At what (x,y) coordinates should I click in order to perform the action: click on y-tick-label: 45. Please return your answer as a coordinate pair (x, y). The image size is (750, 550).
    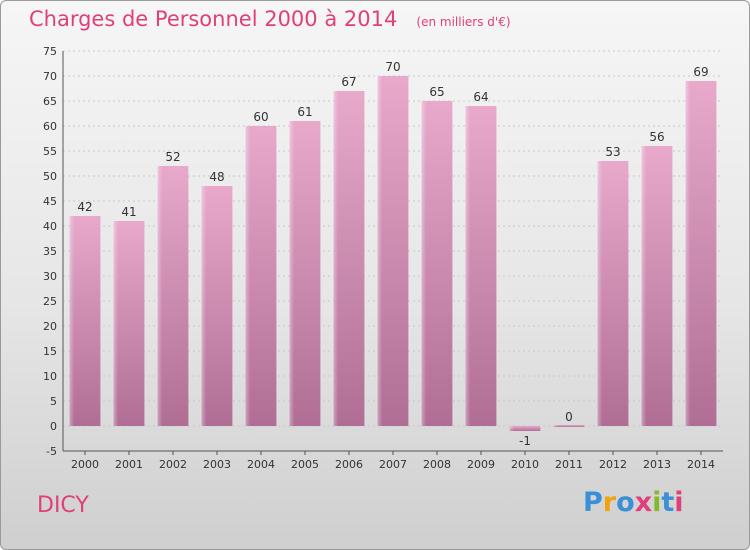
    Looking at the image, I should click on (50, 201).